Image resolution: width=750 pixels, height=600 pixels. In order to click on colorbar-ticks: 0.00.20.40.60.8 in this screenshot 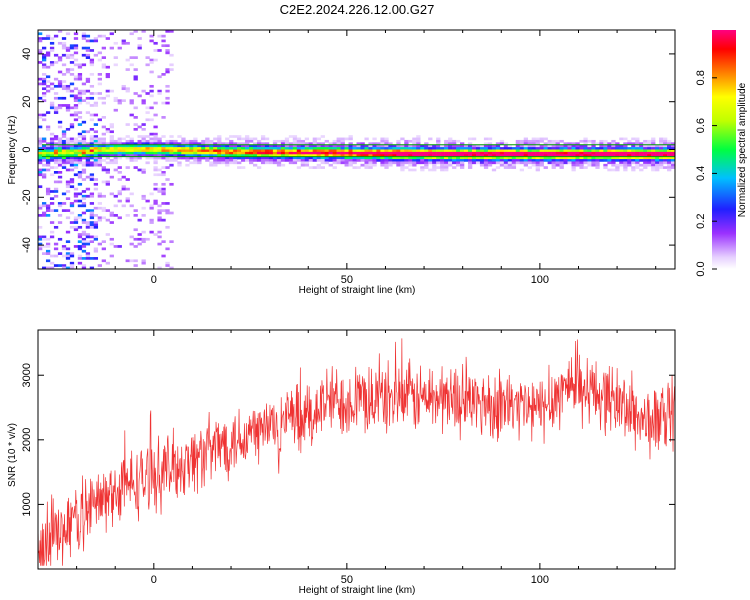, I will do `click(706, 173)`.